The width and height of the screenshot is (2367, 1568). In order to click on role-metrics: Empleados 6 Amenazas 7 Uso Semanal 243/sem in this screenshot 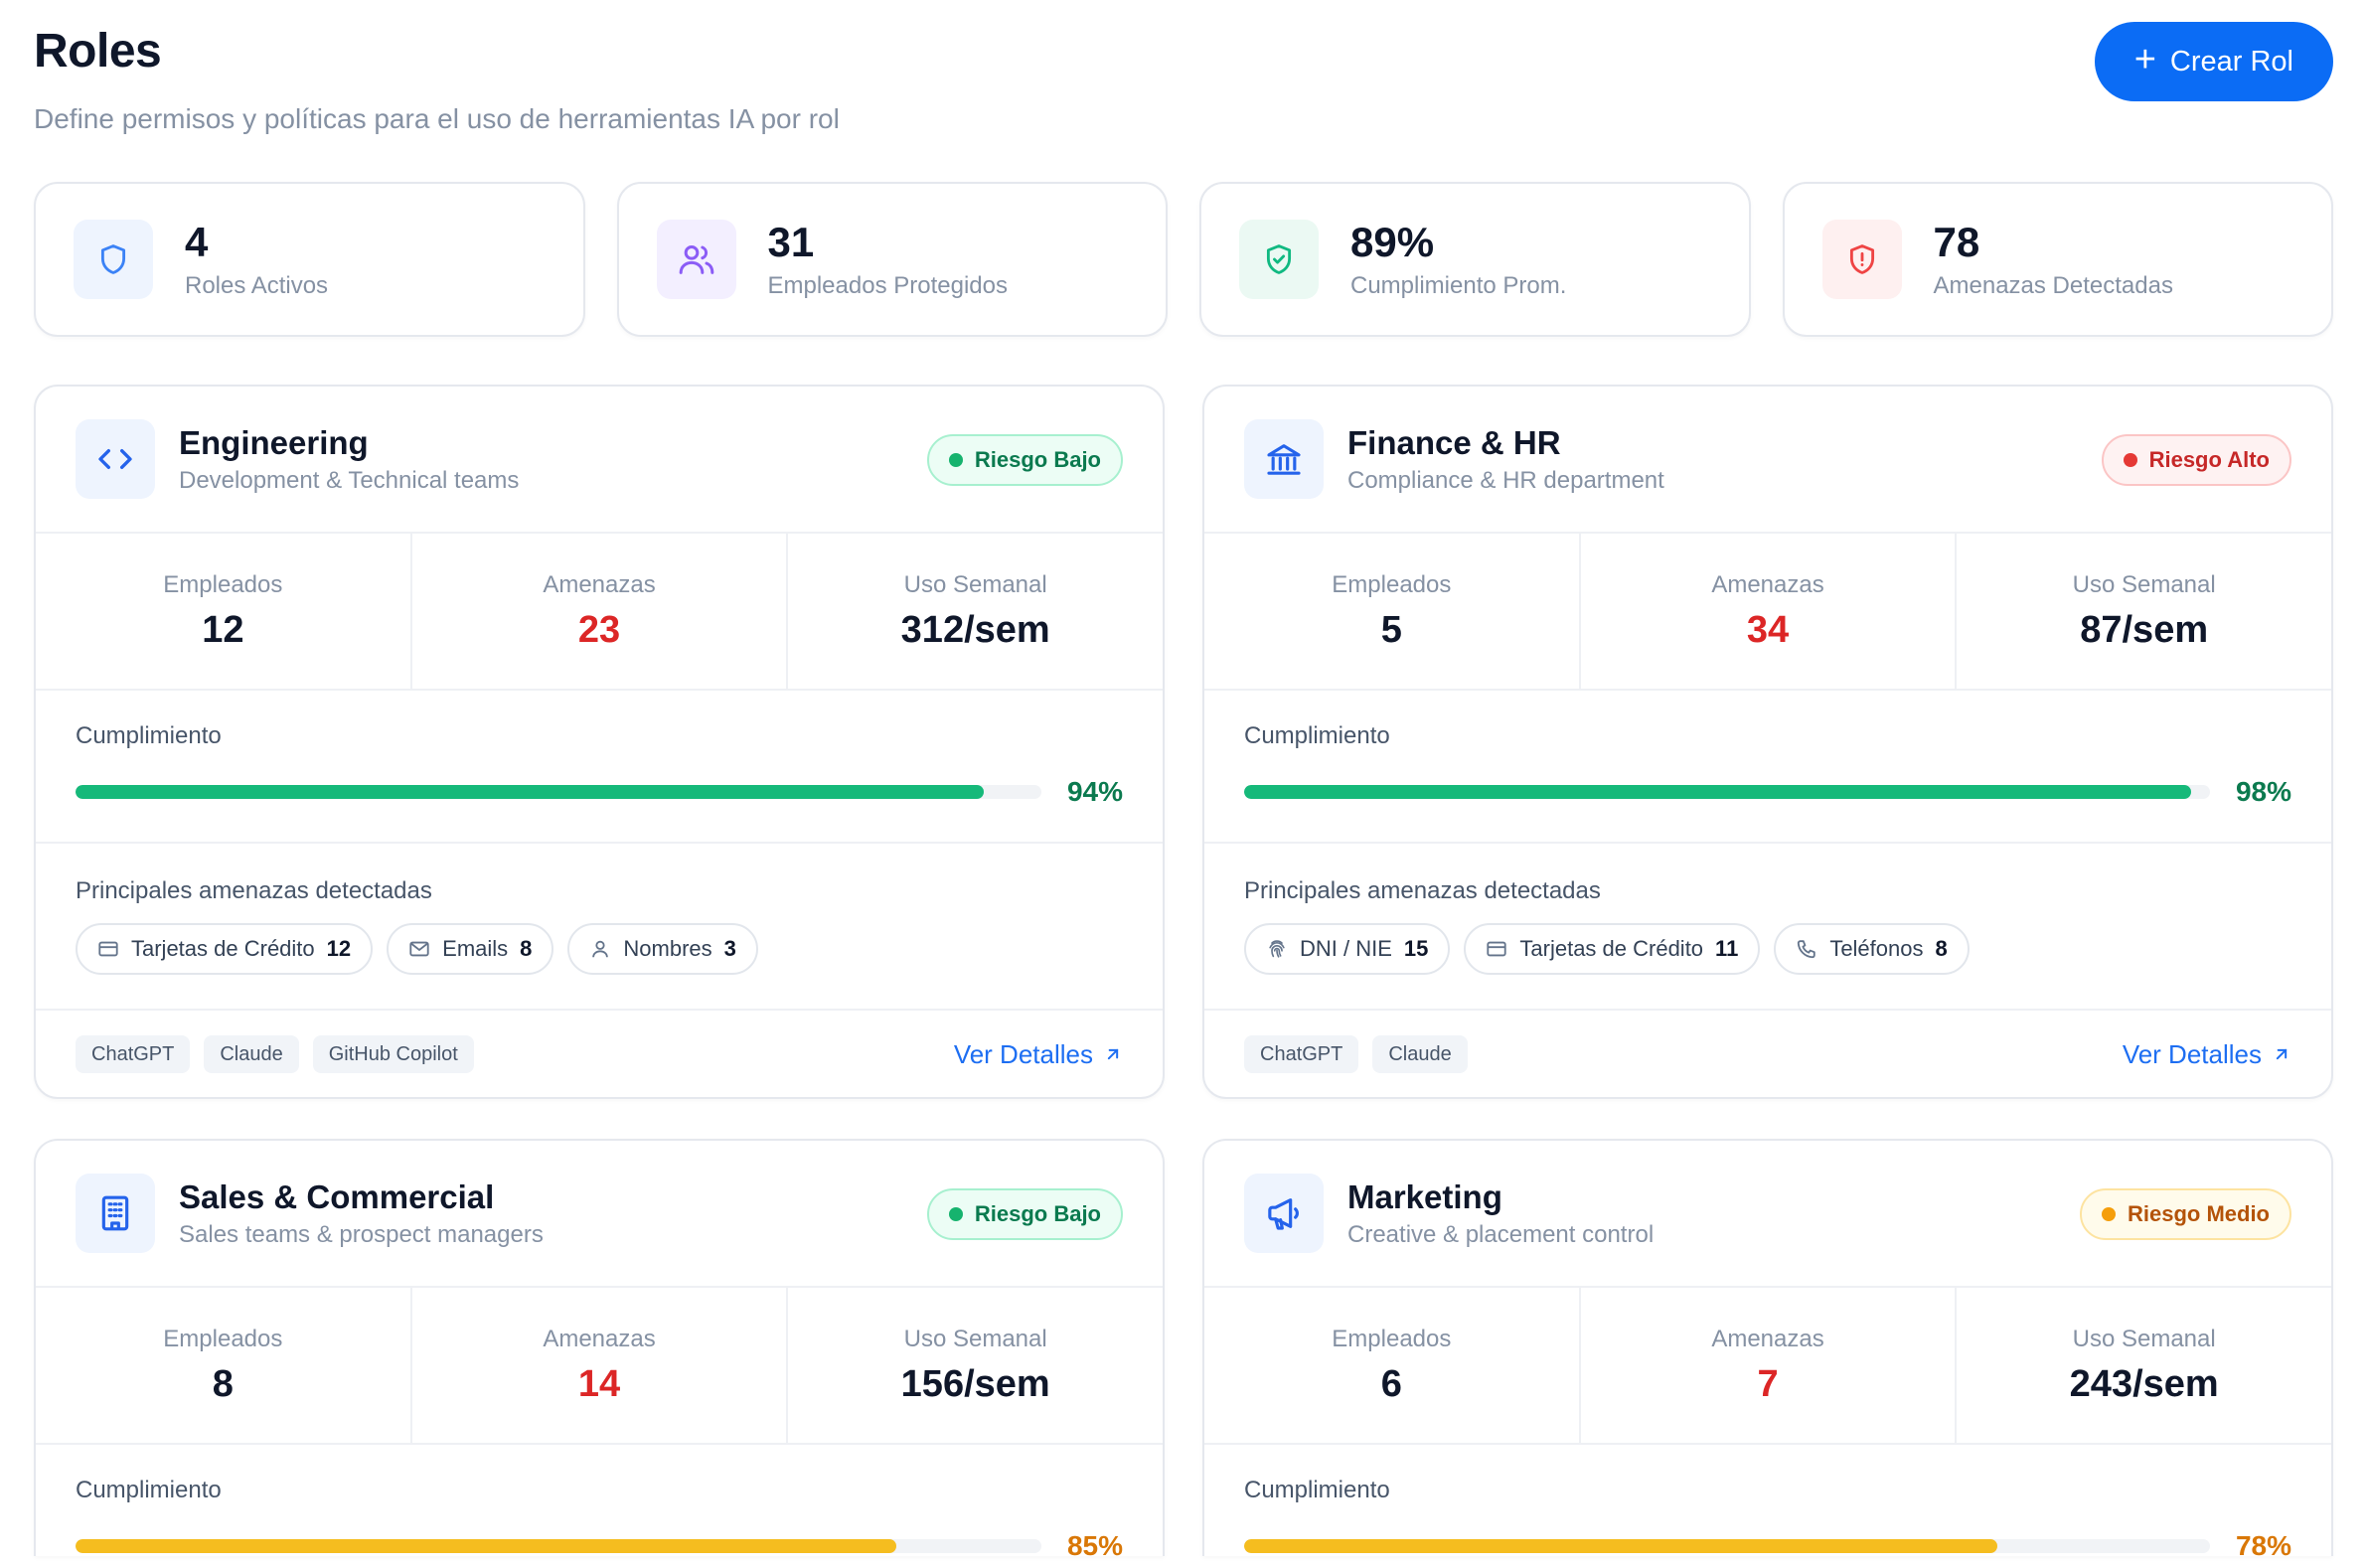, I will do `click(1767, 1367)`.